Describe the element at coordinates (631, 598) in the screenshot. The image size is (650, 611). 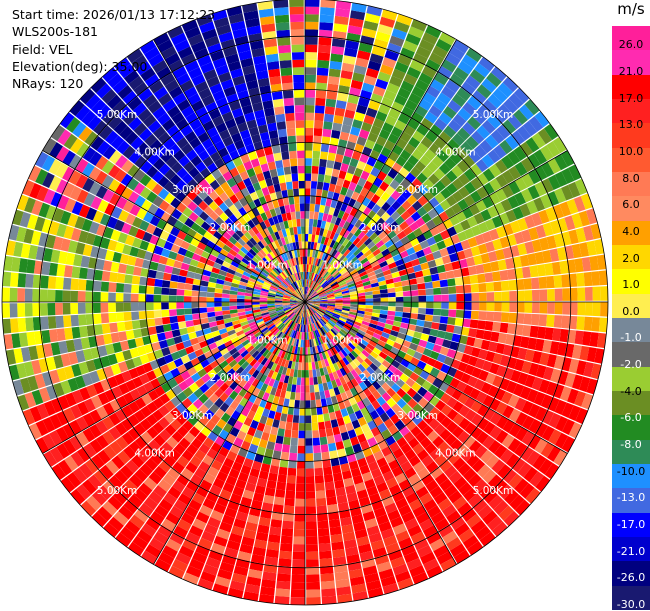
I see `colorbar-tick-label: -30.0` at that location.